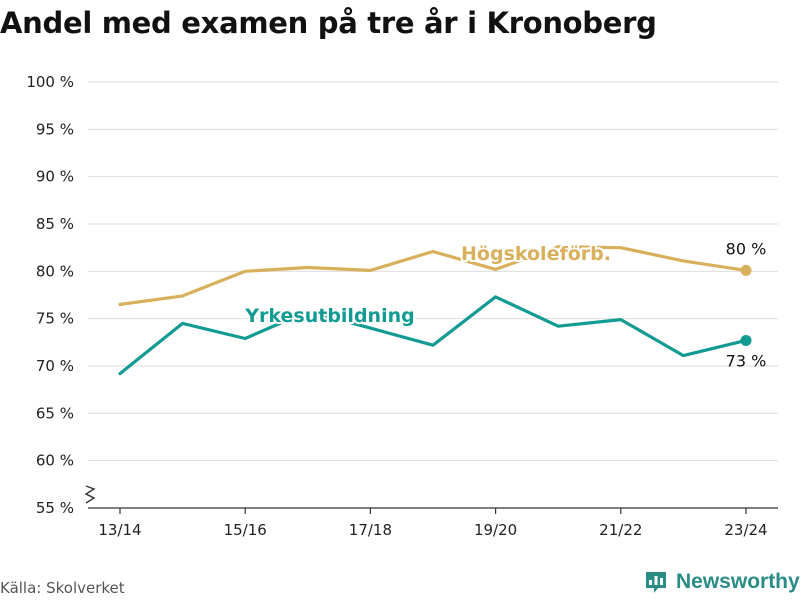 The width and height of the screenshot is (800, 600). Describe the element at coordinates (90, 494) in the screenshot. I see `axis-break-icon` at that location.